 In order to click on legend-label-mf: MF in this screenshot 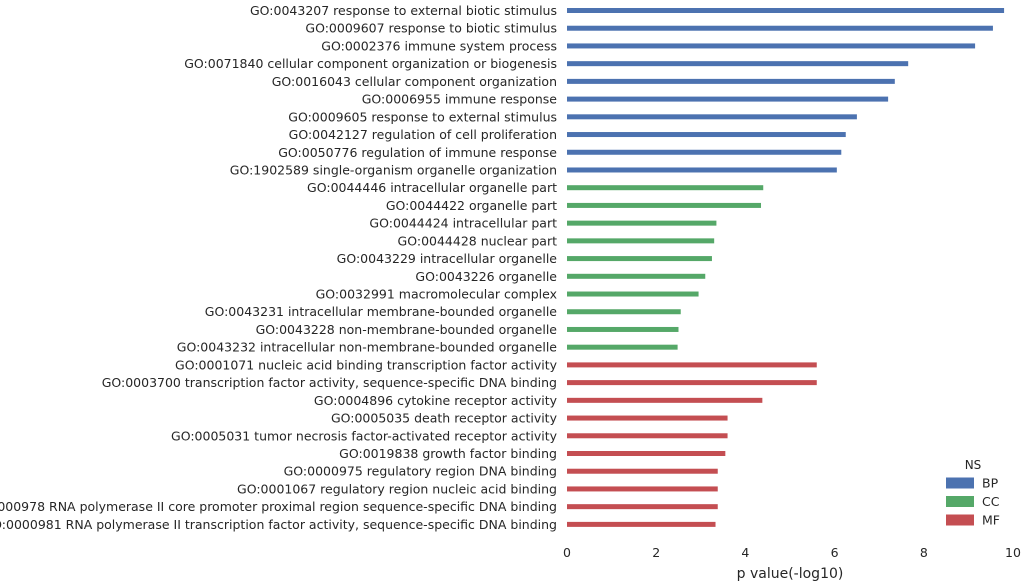, I will do `click(991, 520)`.